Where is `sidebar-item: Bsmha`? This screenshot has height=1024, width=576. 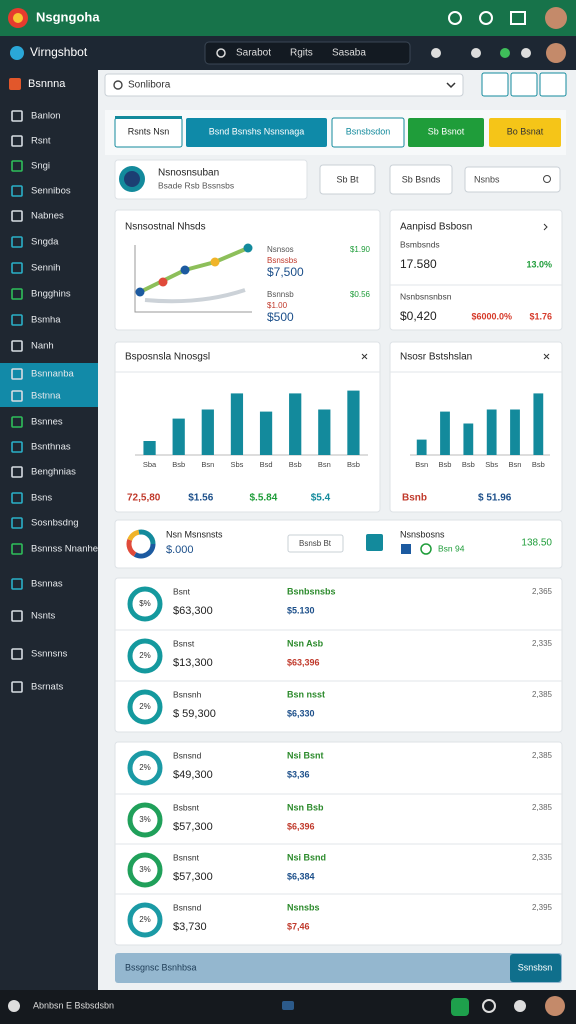 sidebar-item: Bsmha is located at coordinates (46, 320).